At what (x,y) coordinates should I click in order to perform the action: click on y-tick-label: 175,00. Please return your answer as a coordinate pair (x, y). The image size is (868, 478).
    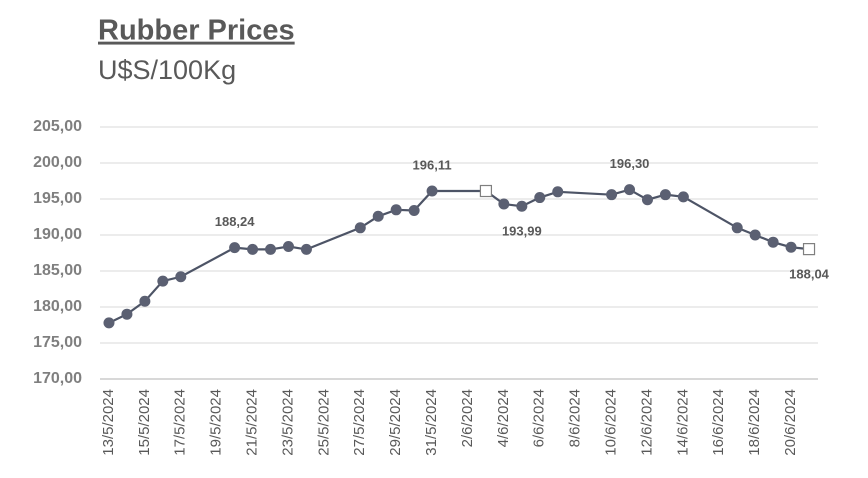
    Looking at the image, I should click on (57, 342).